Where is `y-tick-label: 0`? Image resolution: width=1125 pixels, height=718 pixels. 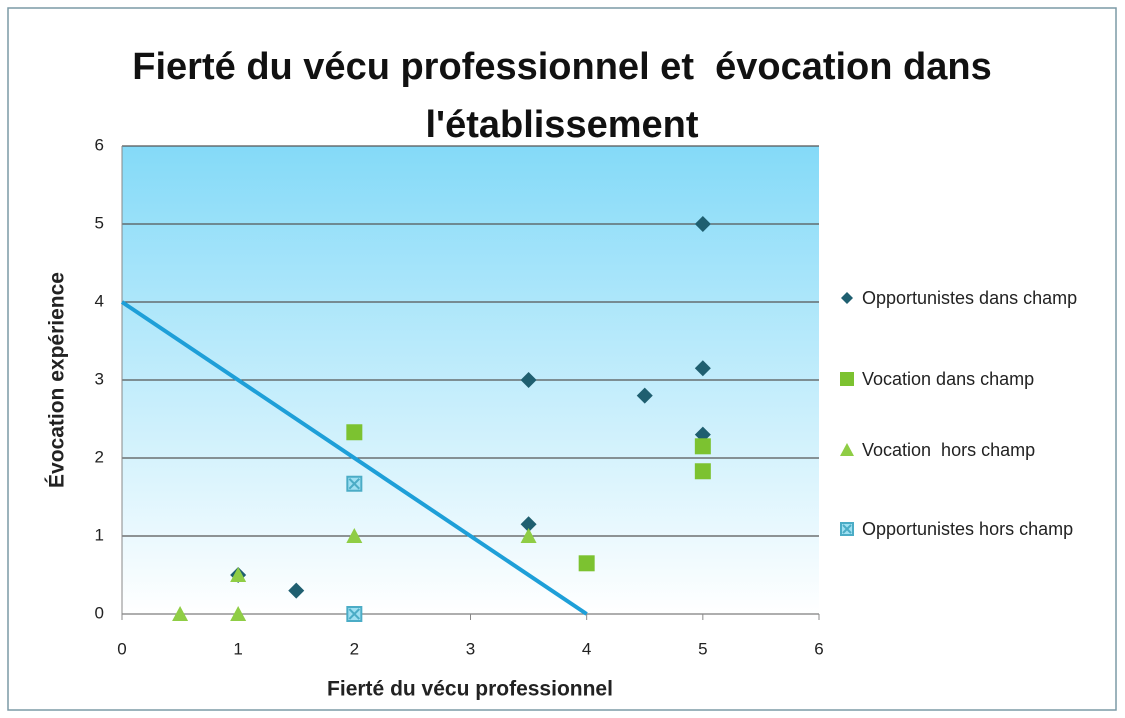
y-tick-label: 0 is located at coordinates (99, 612).